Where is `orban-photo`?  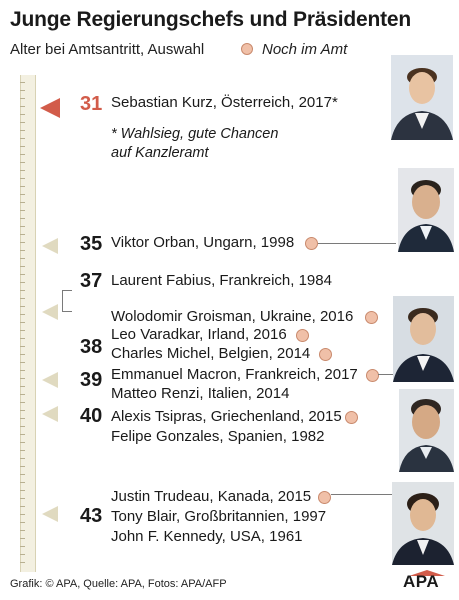
orban-photo is located at coordinates (426, 210).